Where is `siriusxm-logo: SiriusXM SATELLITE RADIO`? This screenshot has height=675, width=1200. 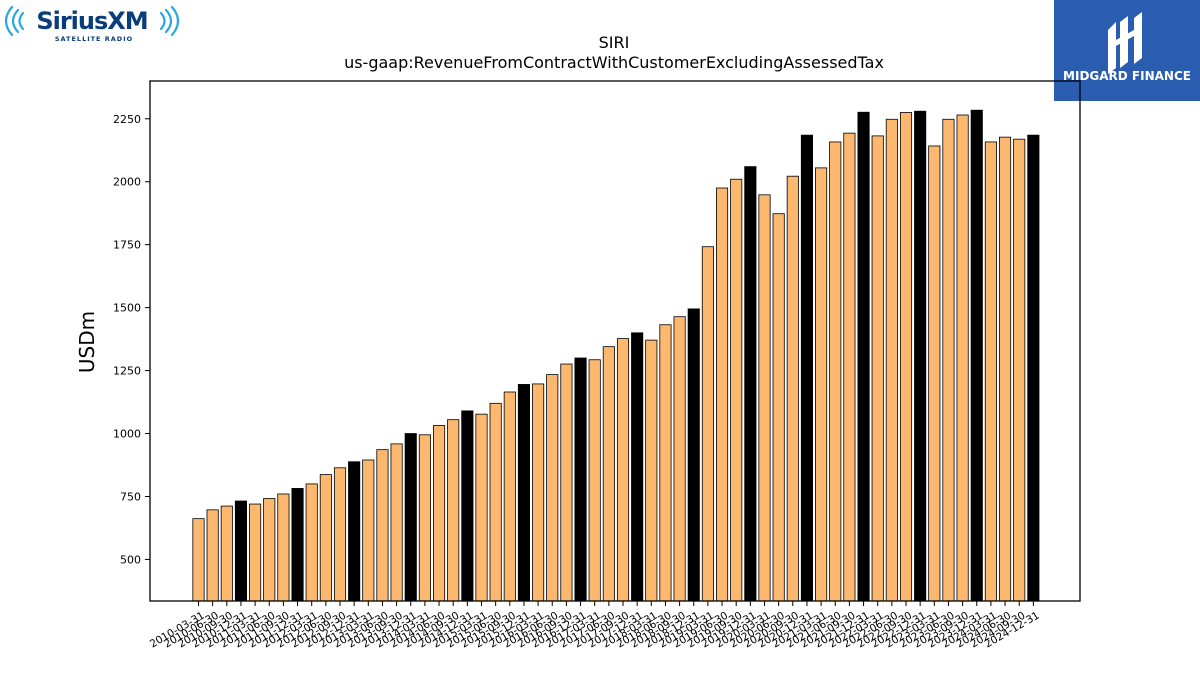 siriusxm-logo: SiriusXM SATELLITE RADIO is located at coordinates (94, 26).